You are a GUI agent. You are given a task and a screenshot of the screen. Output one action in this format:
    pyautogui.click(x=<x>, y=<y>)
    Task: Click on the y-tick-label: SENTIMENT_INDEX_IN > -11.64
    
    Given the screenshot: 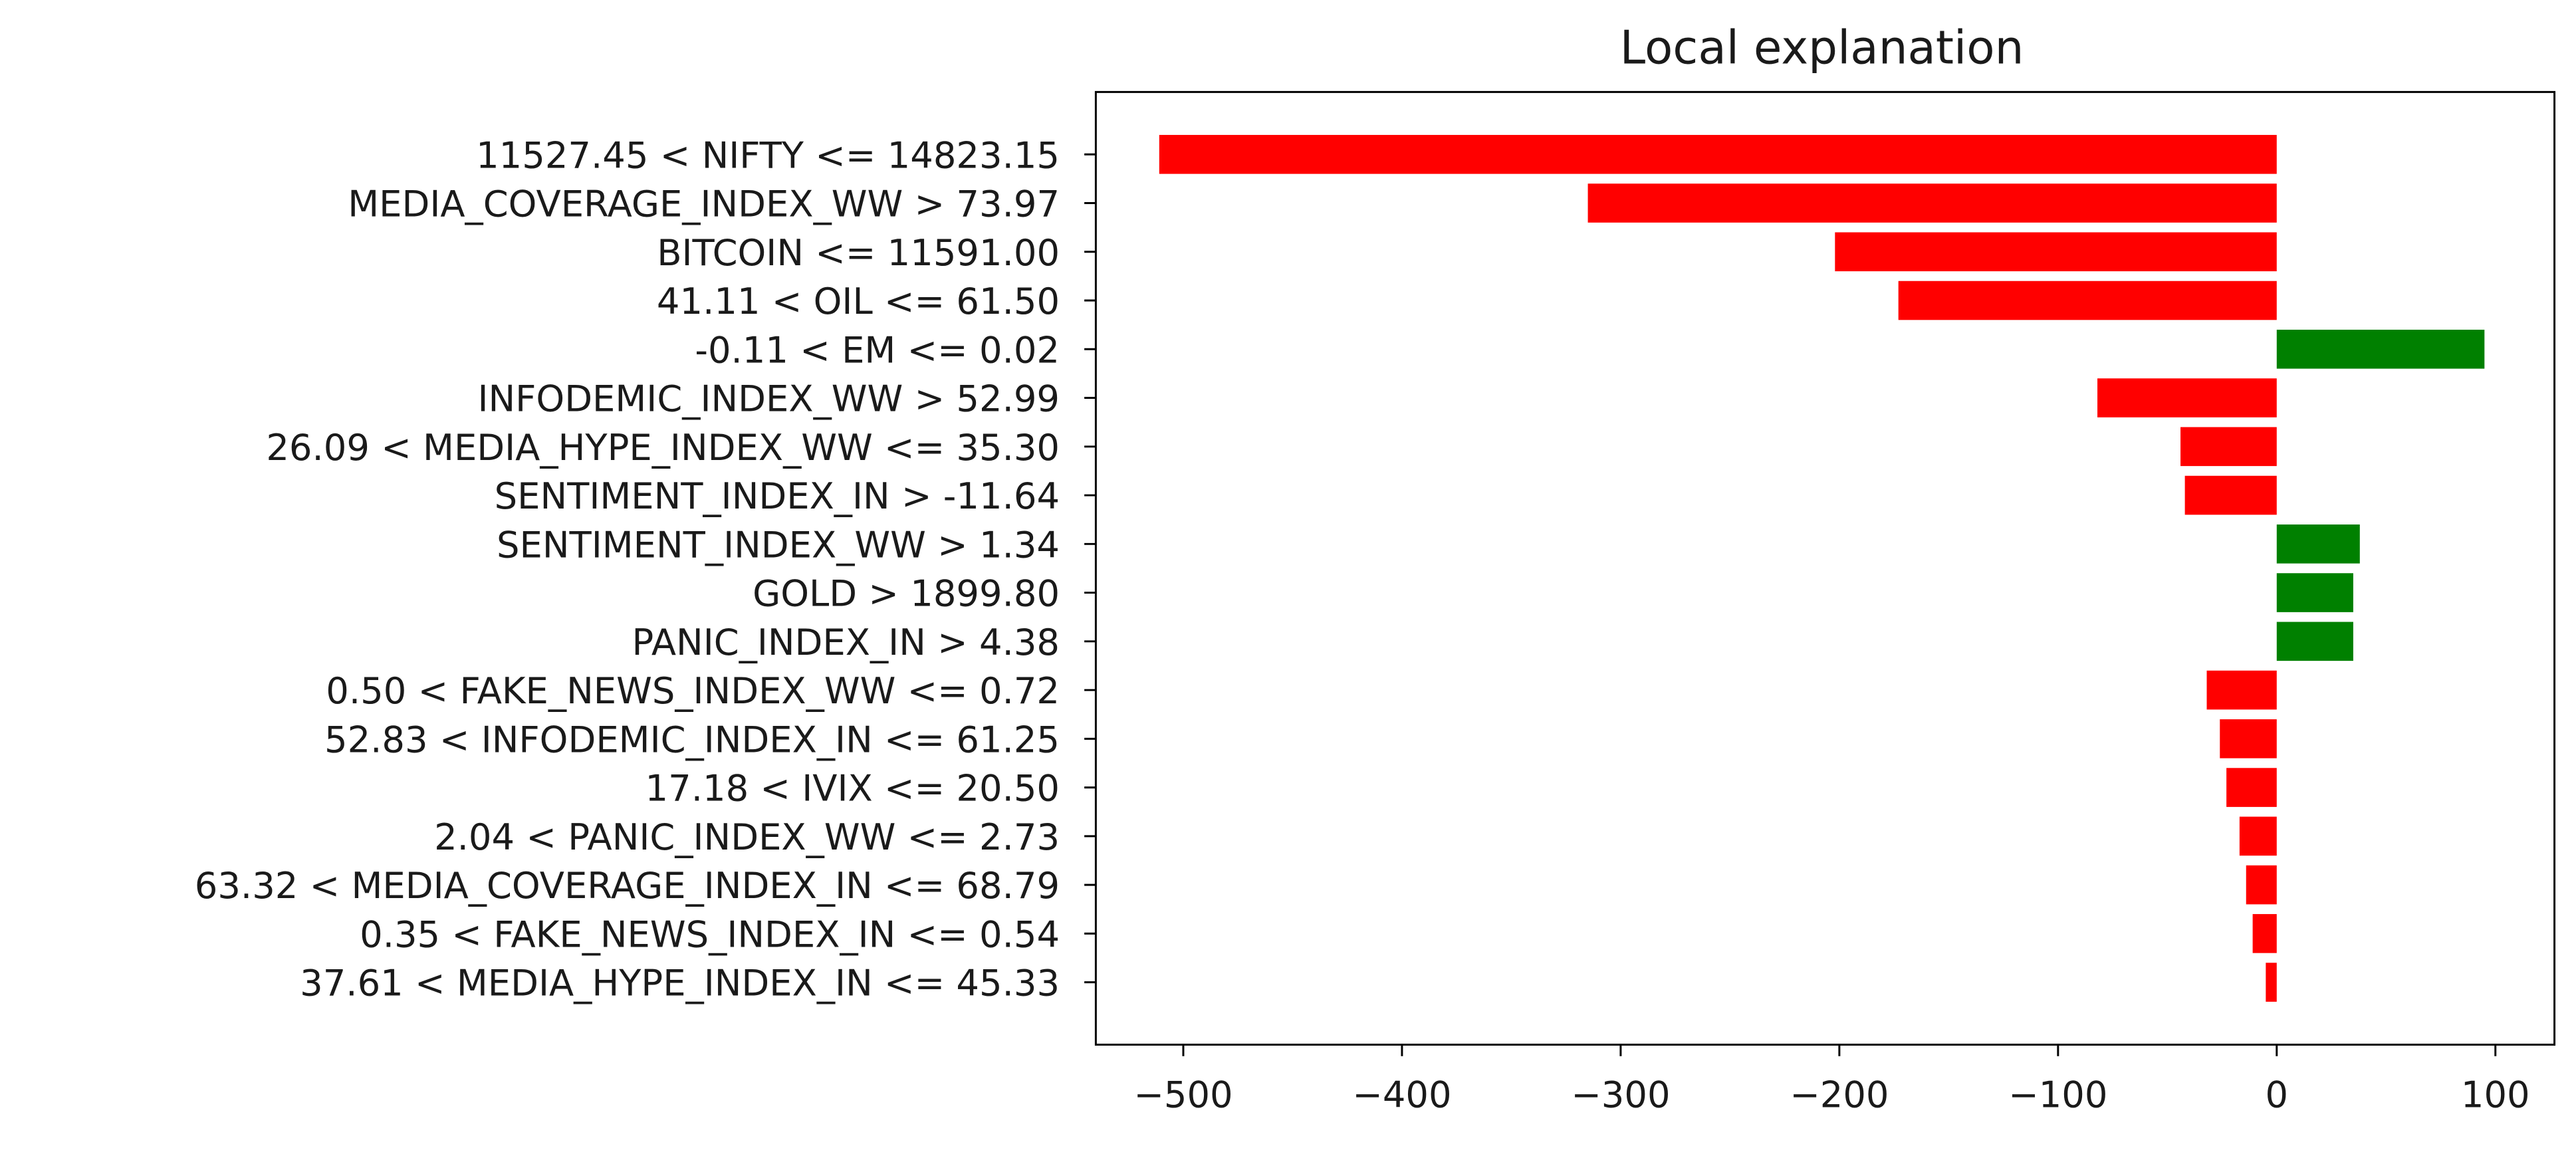 What is the action you would take?
    pyautogui.click(x=777, y=496)
    